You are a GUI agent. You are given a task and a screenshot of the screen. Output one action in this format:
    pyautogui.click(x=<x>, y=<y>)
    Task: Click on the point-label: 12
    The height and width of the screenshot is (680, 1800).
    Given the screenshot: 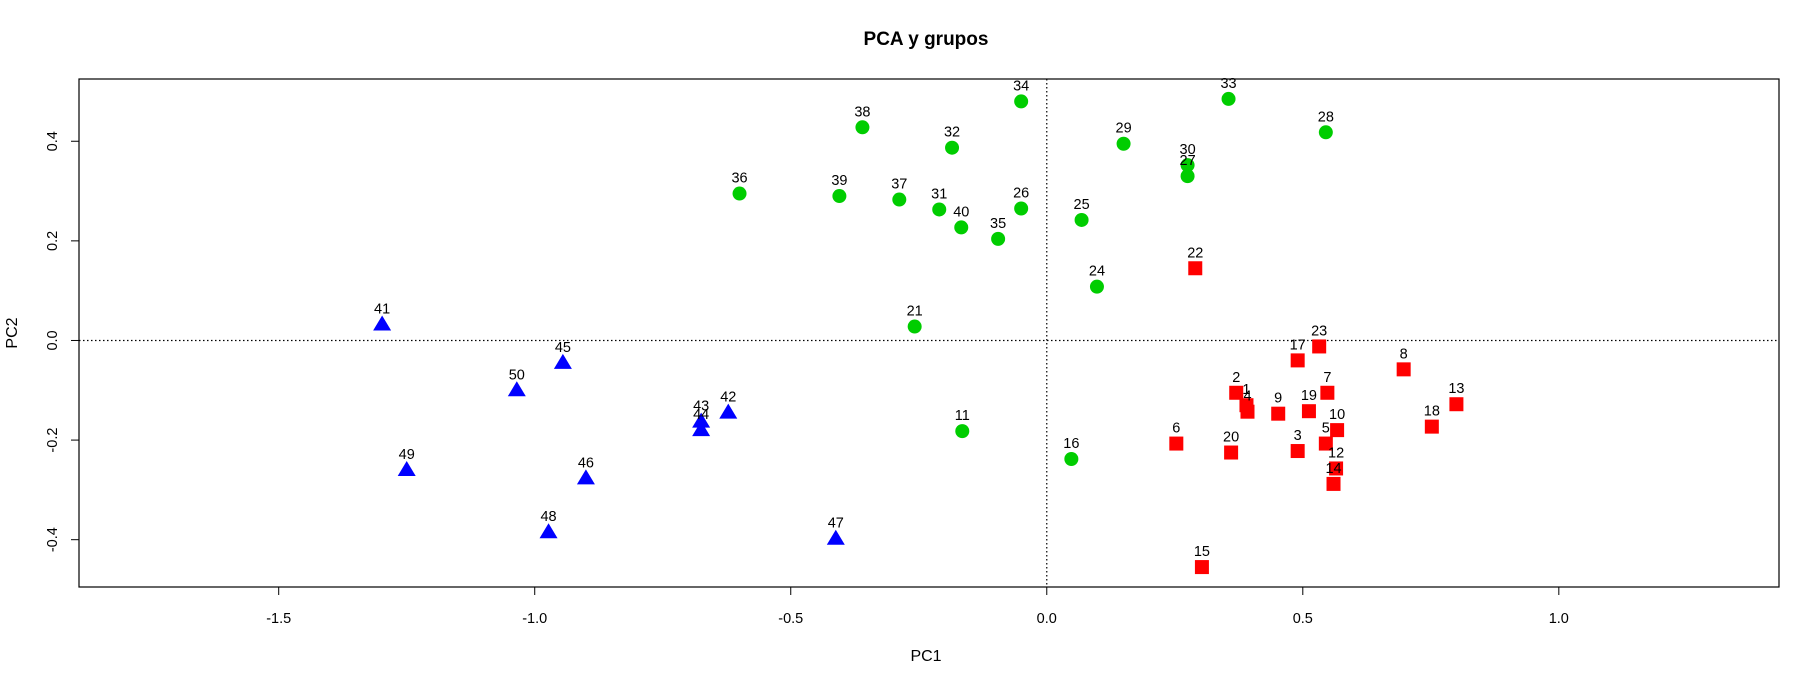 What is the action you would take?
    pyautogui.click(x=1336, y=453)
    